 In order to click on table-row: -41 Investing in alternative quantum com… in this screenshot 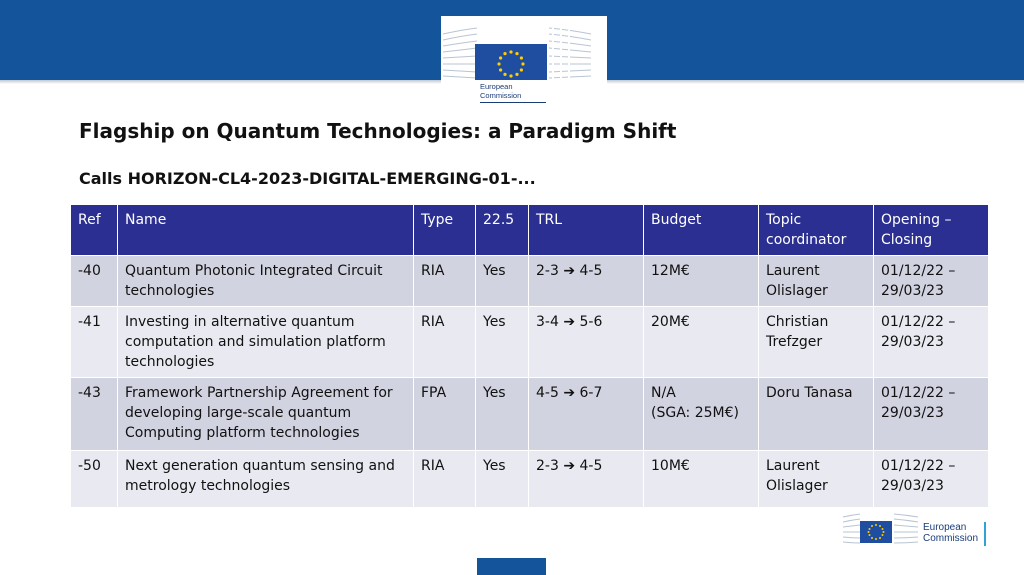, I will do `click(529, 342)`.